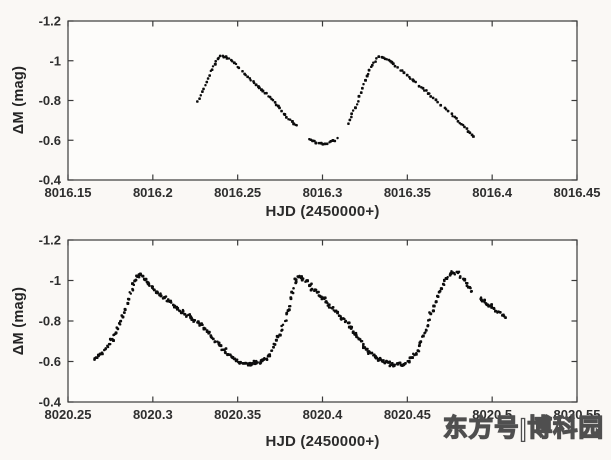 This screenshot has height=460, width=611. I want to click on y-tick-label: -0.6, so click(50, 140).